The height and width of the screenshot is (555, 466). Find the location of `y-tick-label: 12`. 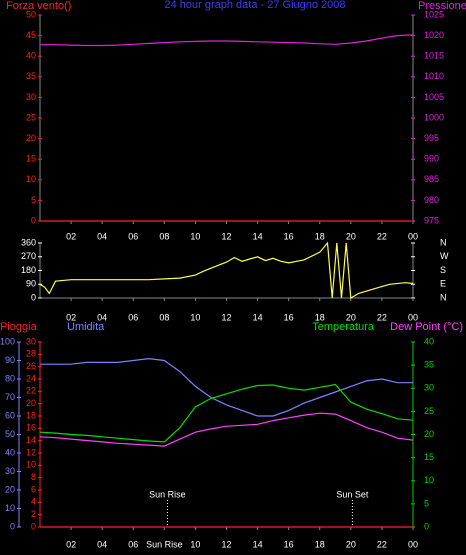

y-tick-label: 12 is located at coordinates (31, 452).